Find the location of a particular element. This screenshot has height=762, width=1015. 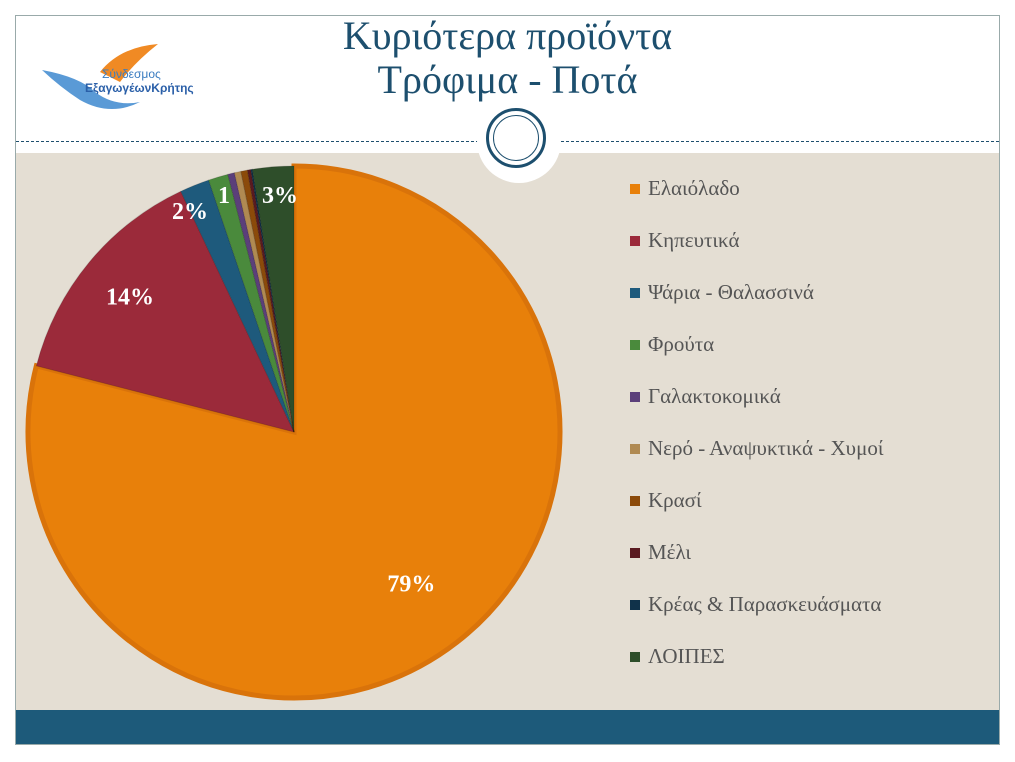

legend-item: Κρέας & Παρασκευάσματα is located at coordinates (756, 618).